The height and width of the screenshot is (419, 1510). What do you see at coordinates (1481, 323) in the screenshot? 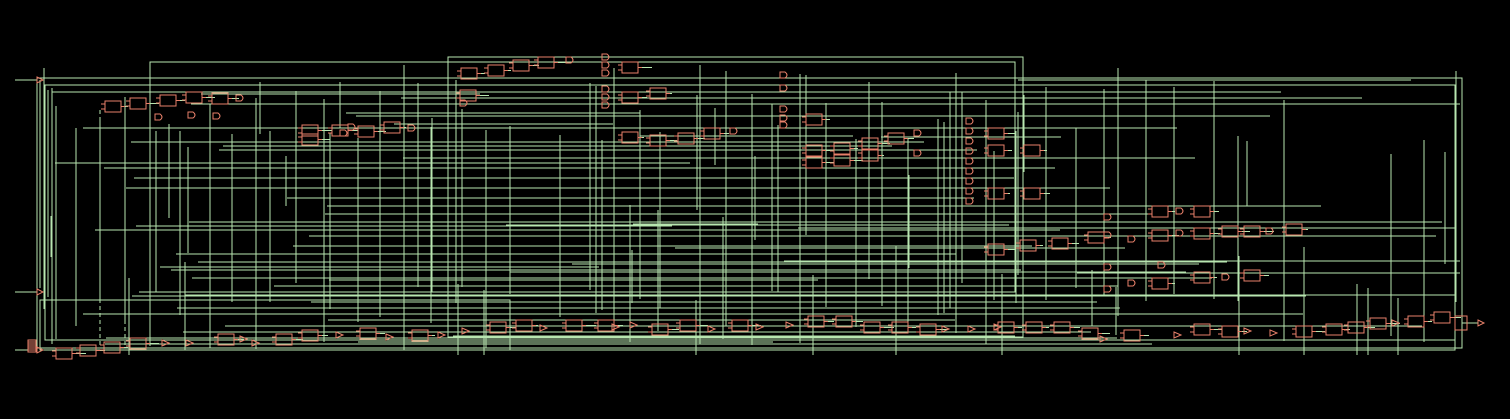
I see `output-port` at bounding box center [1481, 323].